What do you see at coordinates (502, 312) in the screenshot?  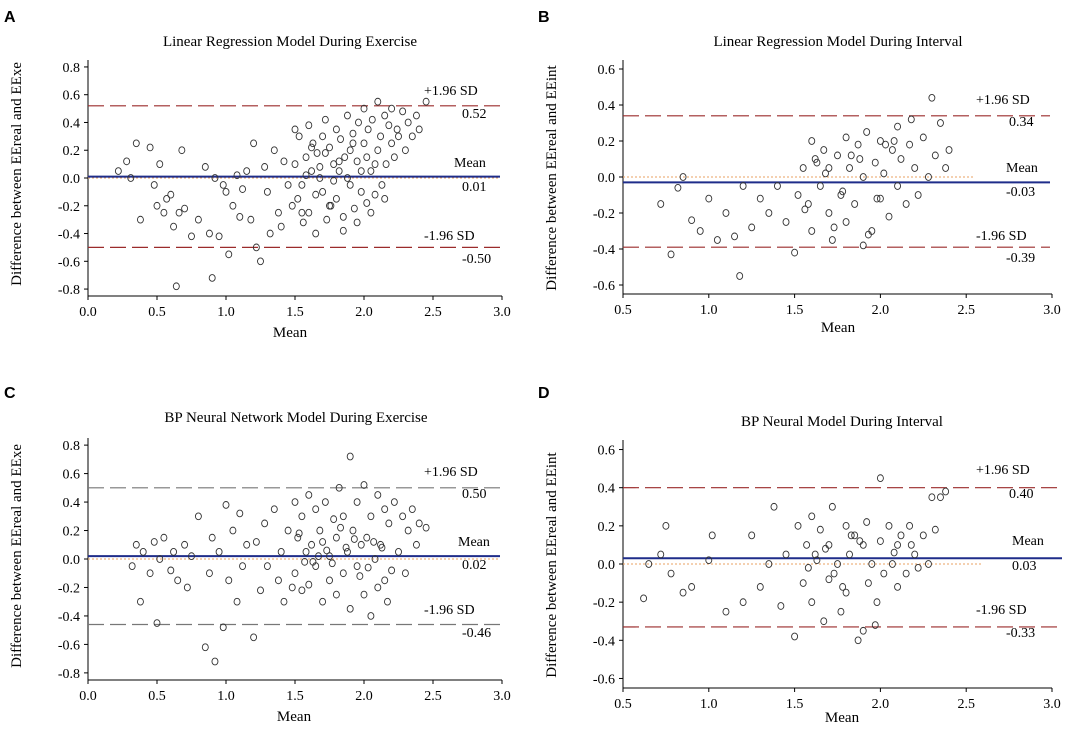 I see `x-tick-label: 3.0` at bounding box center [502, 312].